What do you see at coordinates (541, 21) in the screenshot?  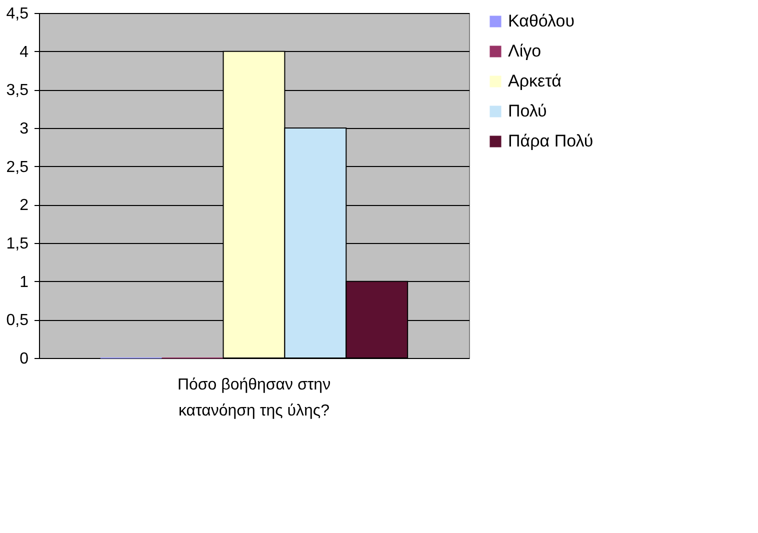 I see `legend-label: Καθόλου` at bounding box center [541, 21].